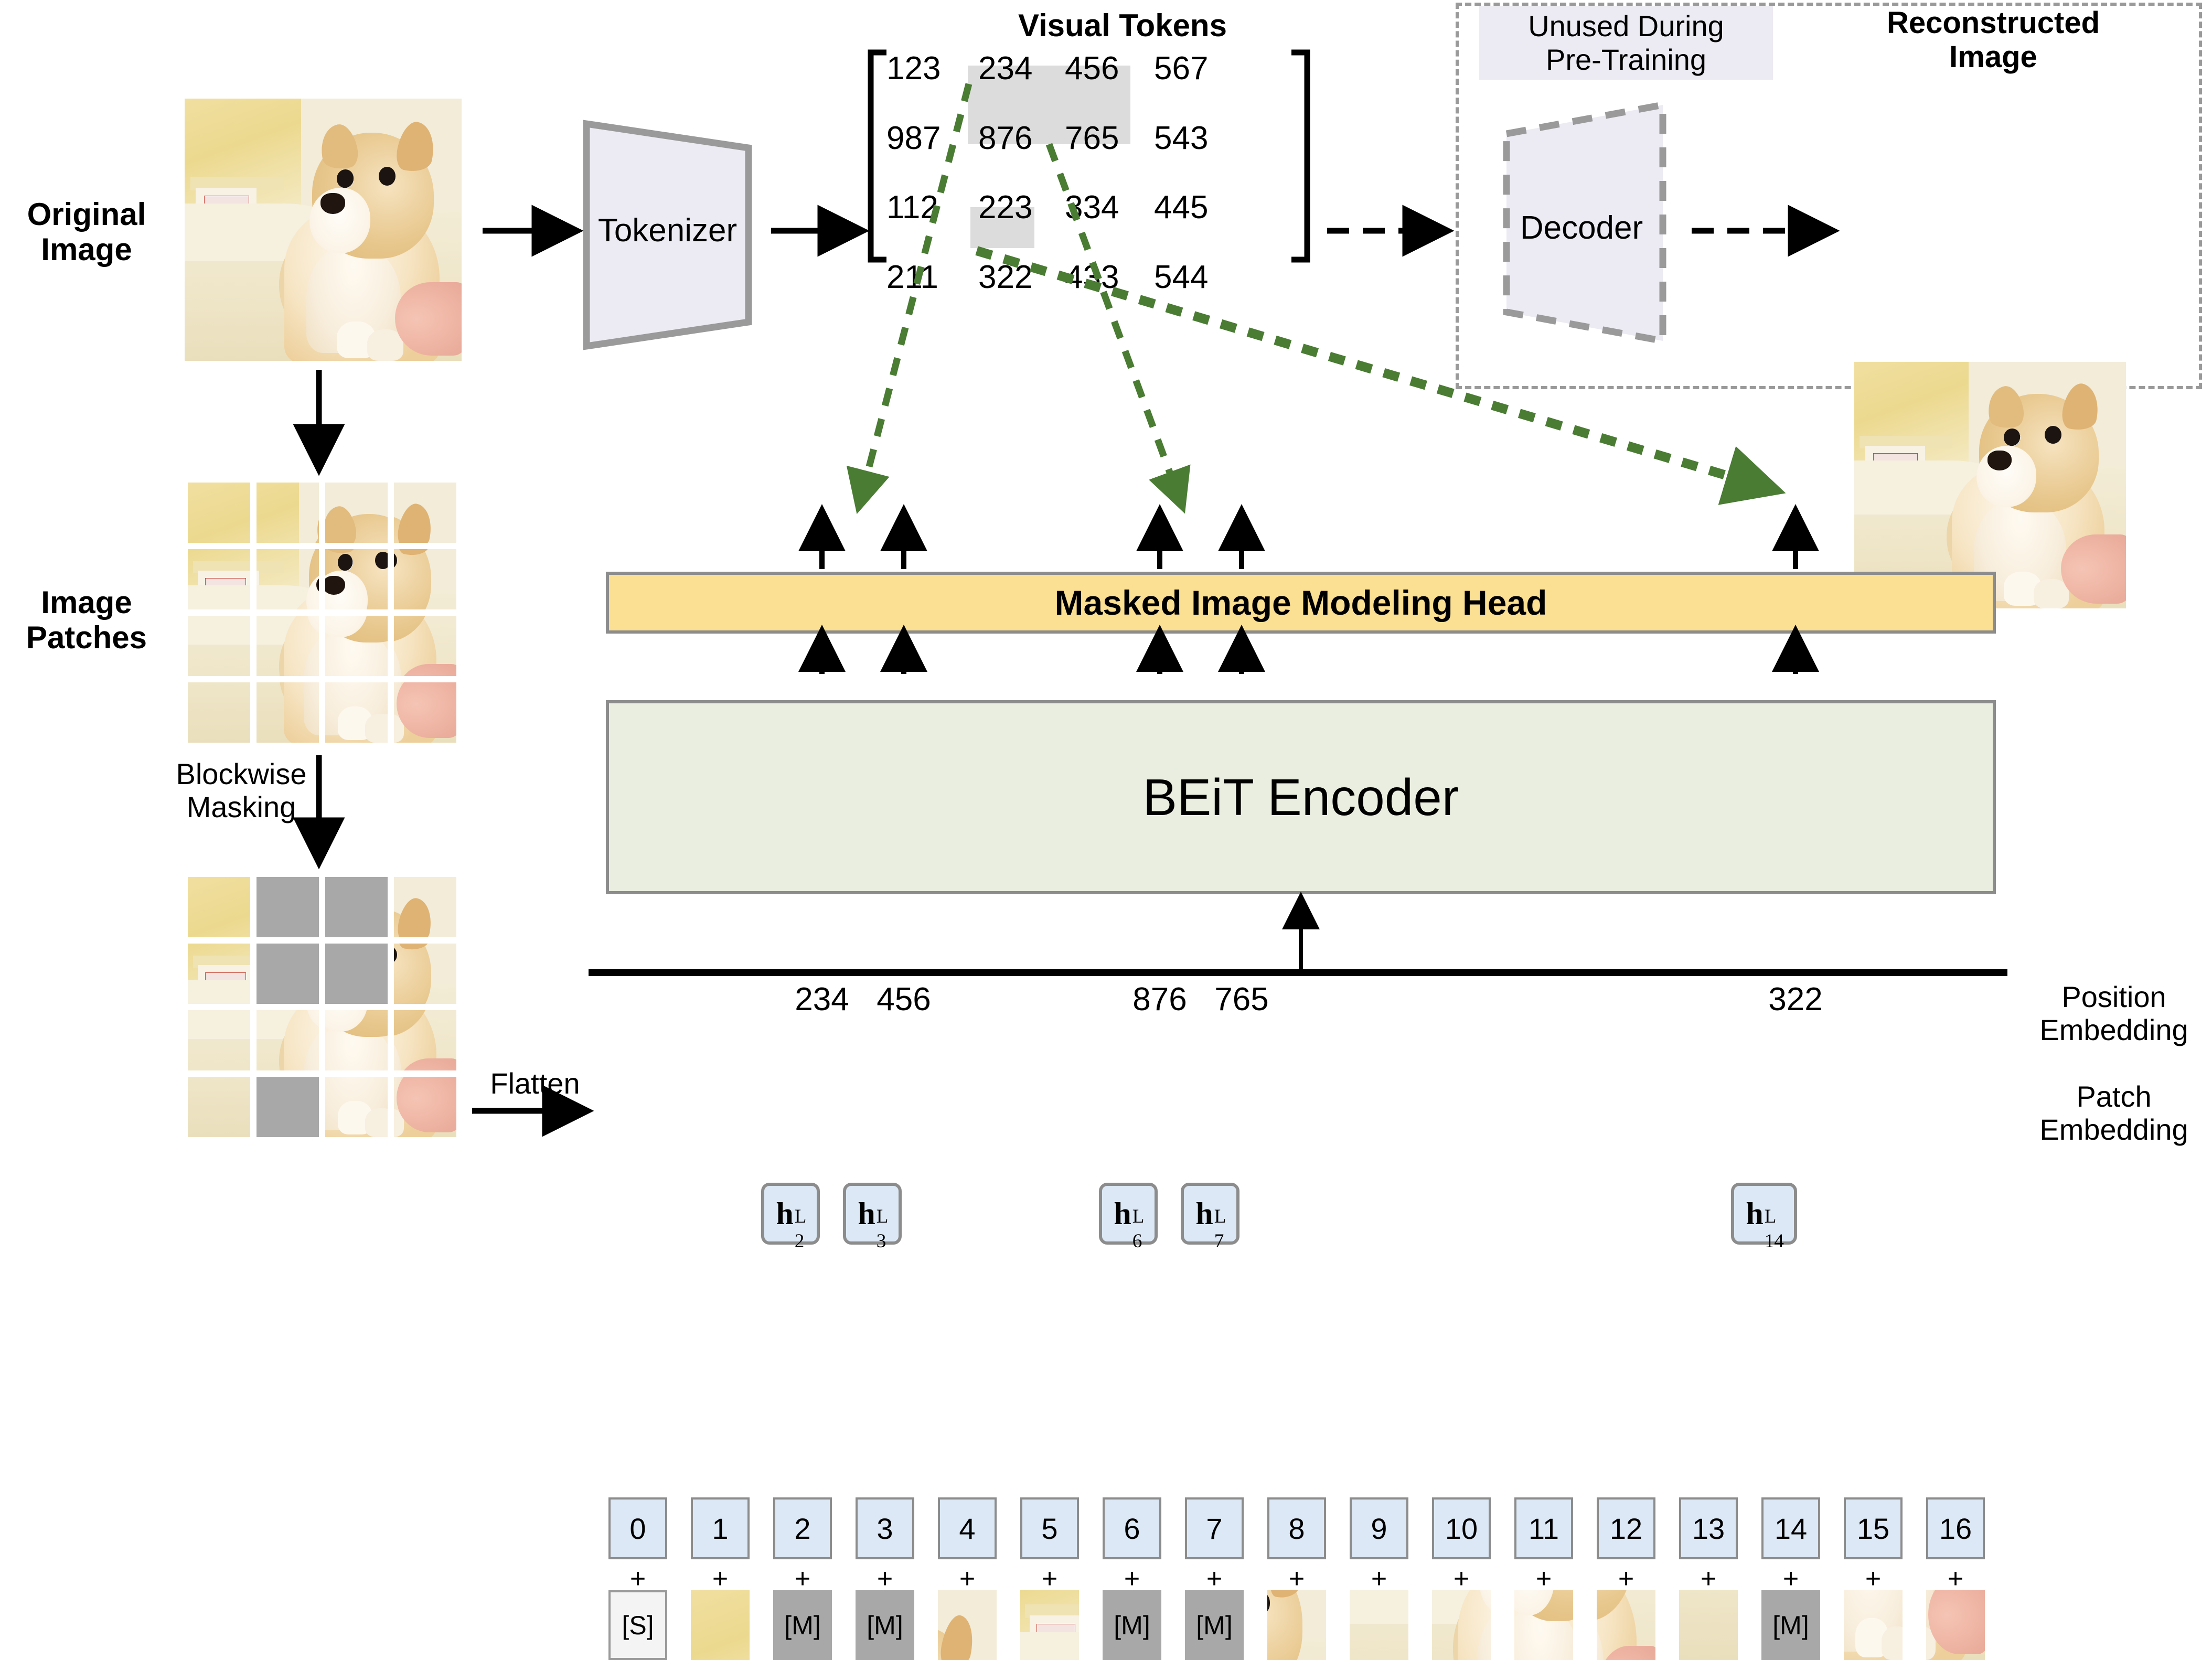 This screenshot has height=1660, width=2212. I want to click on decoder-label: Decoder, so click(1581, 228).